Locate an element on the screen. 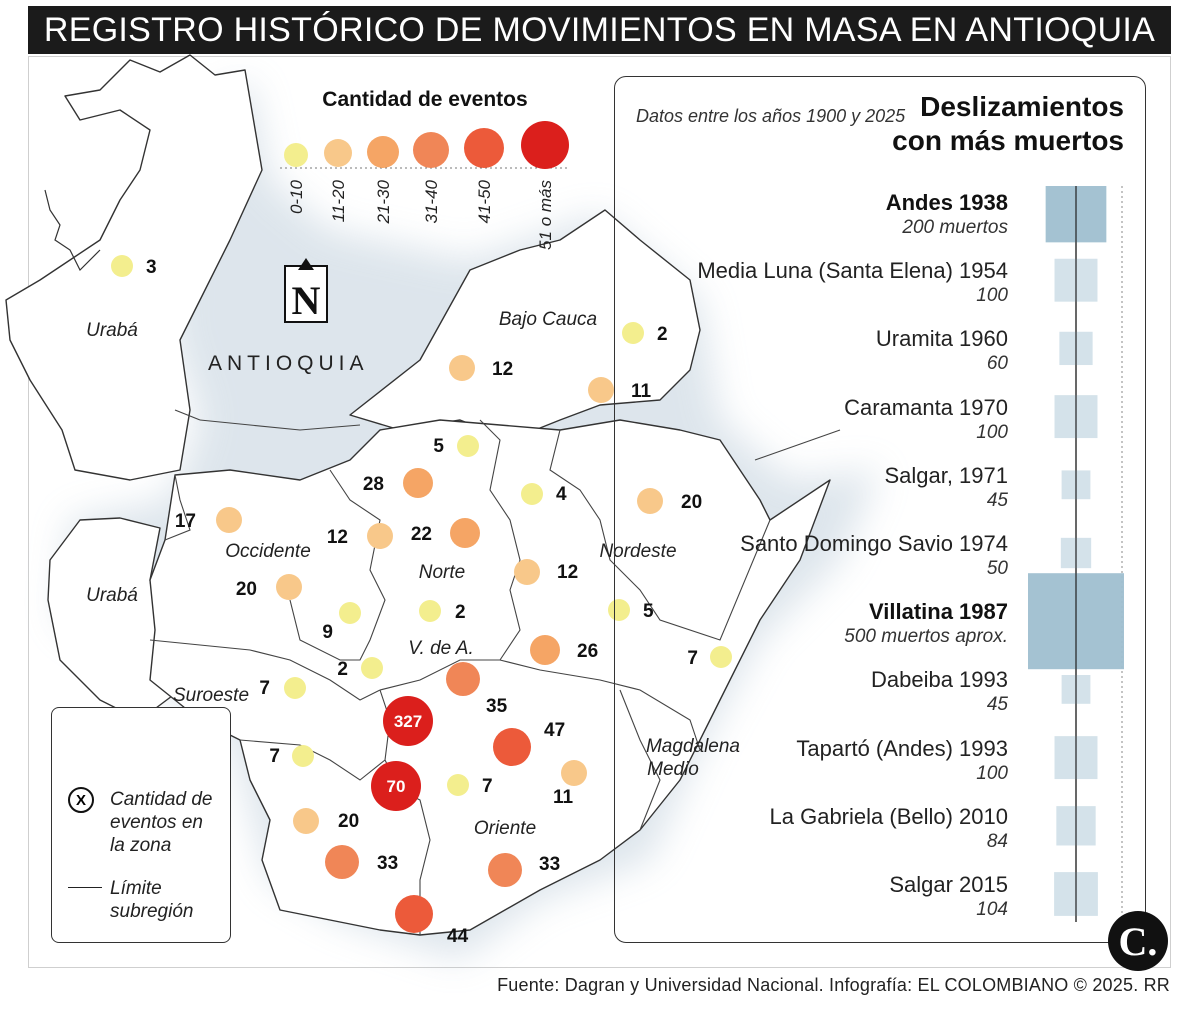 The height and width of the screenshot is (1018, 1178). scale-title: Cantidad de eventos is located at coordinates (424, 99).